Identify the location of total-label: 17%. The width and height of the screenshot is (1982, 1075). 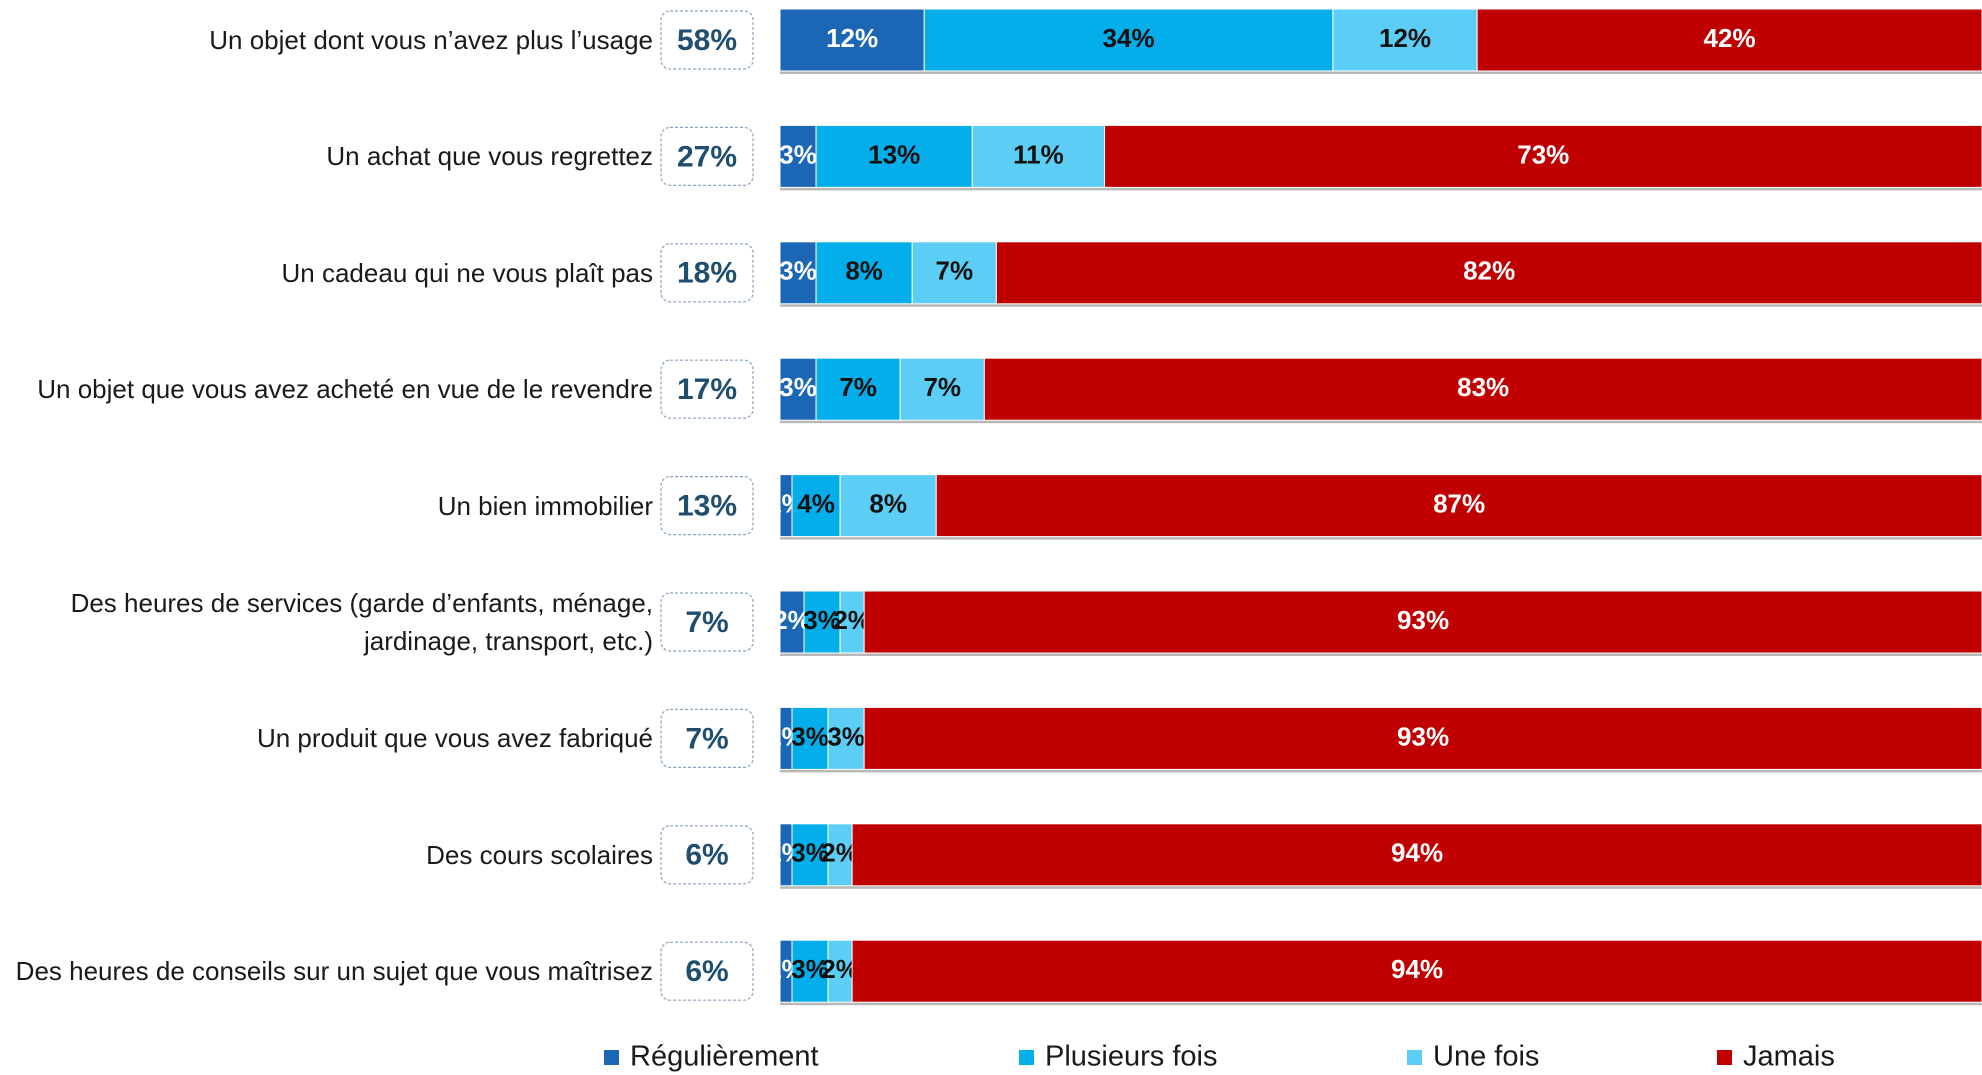
(707, 389).